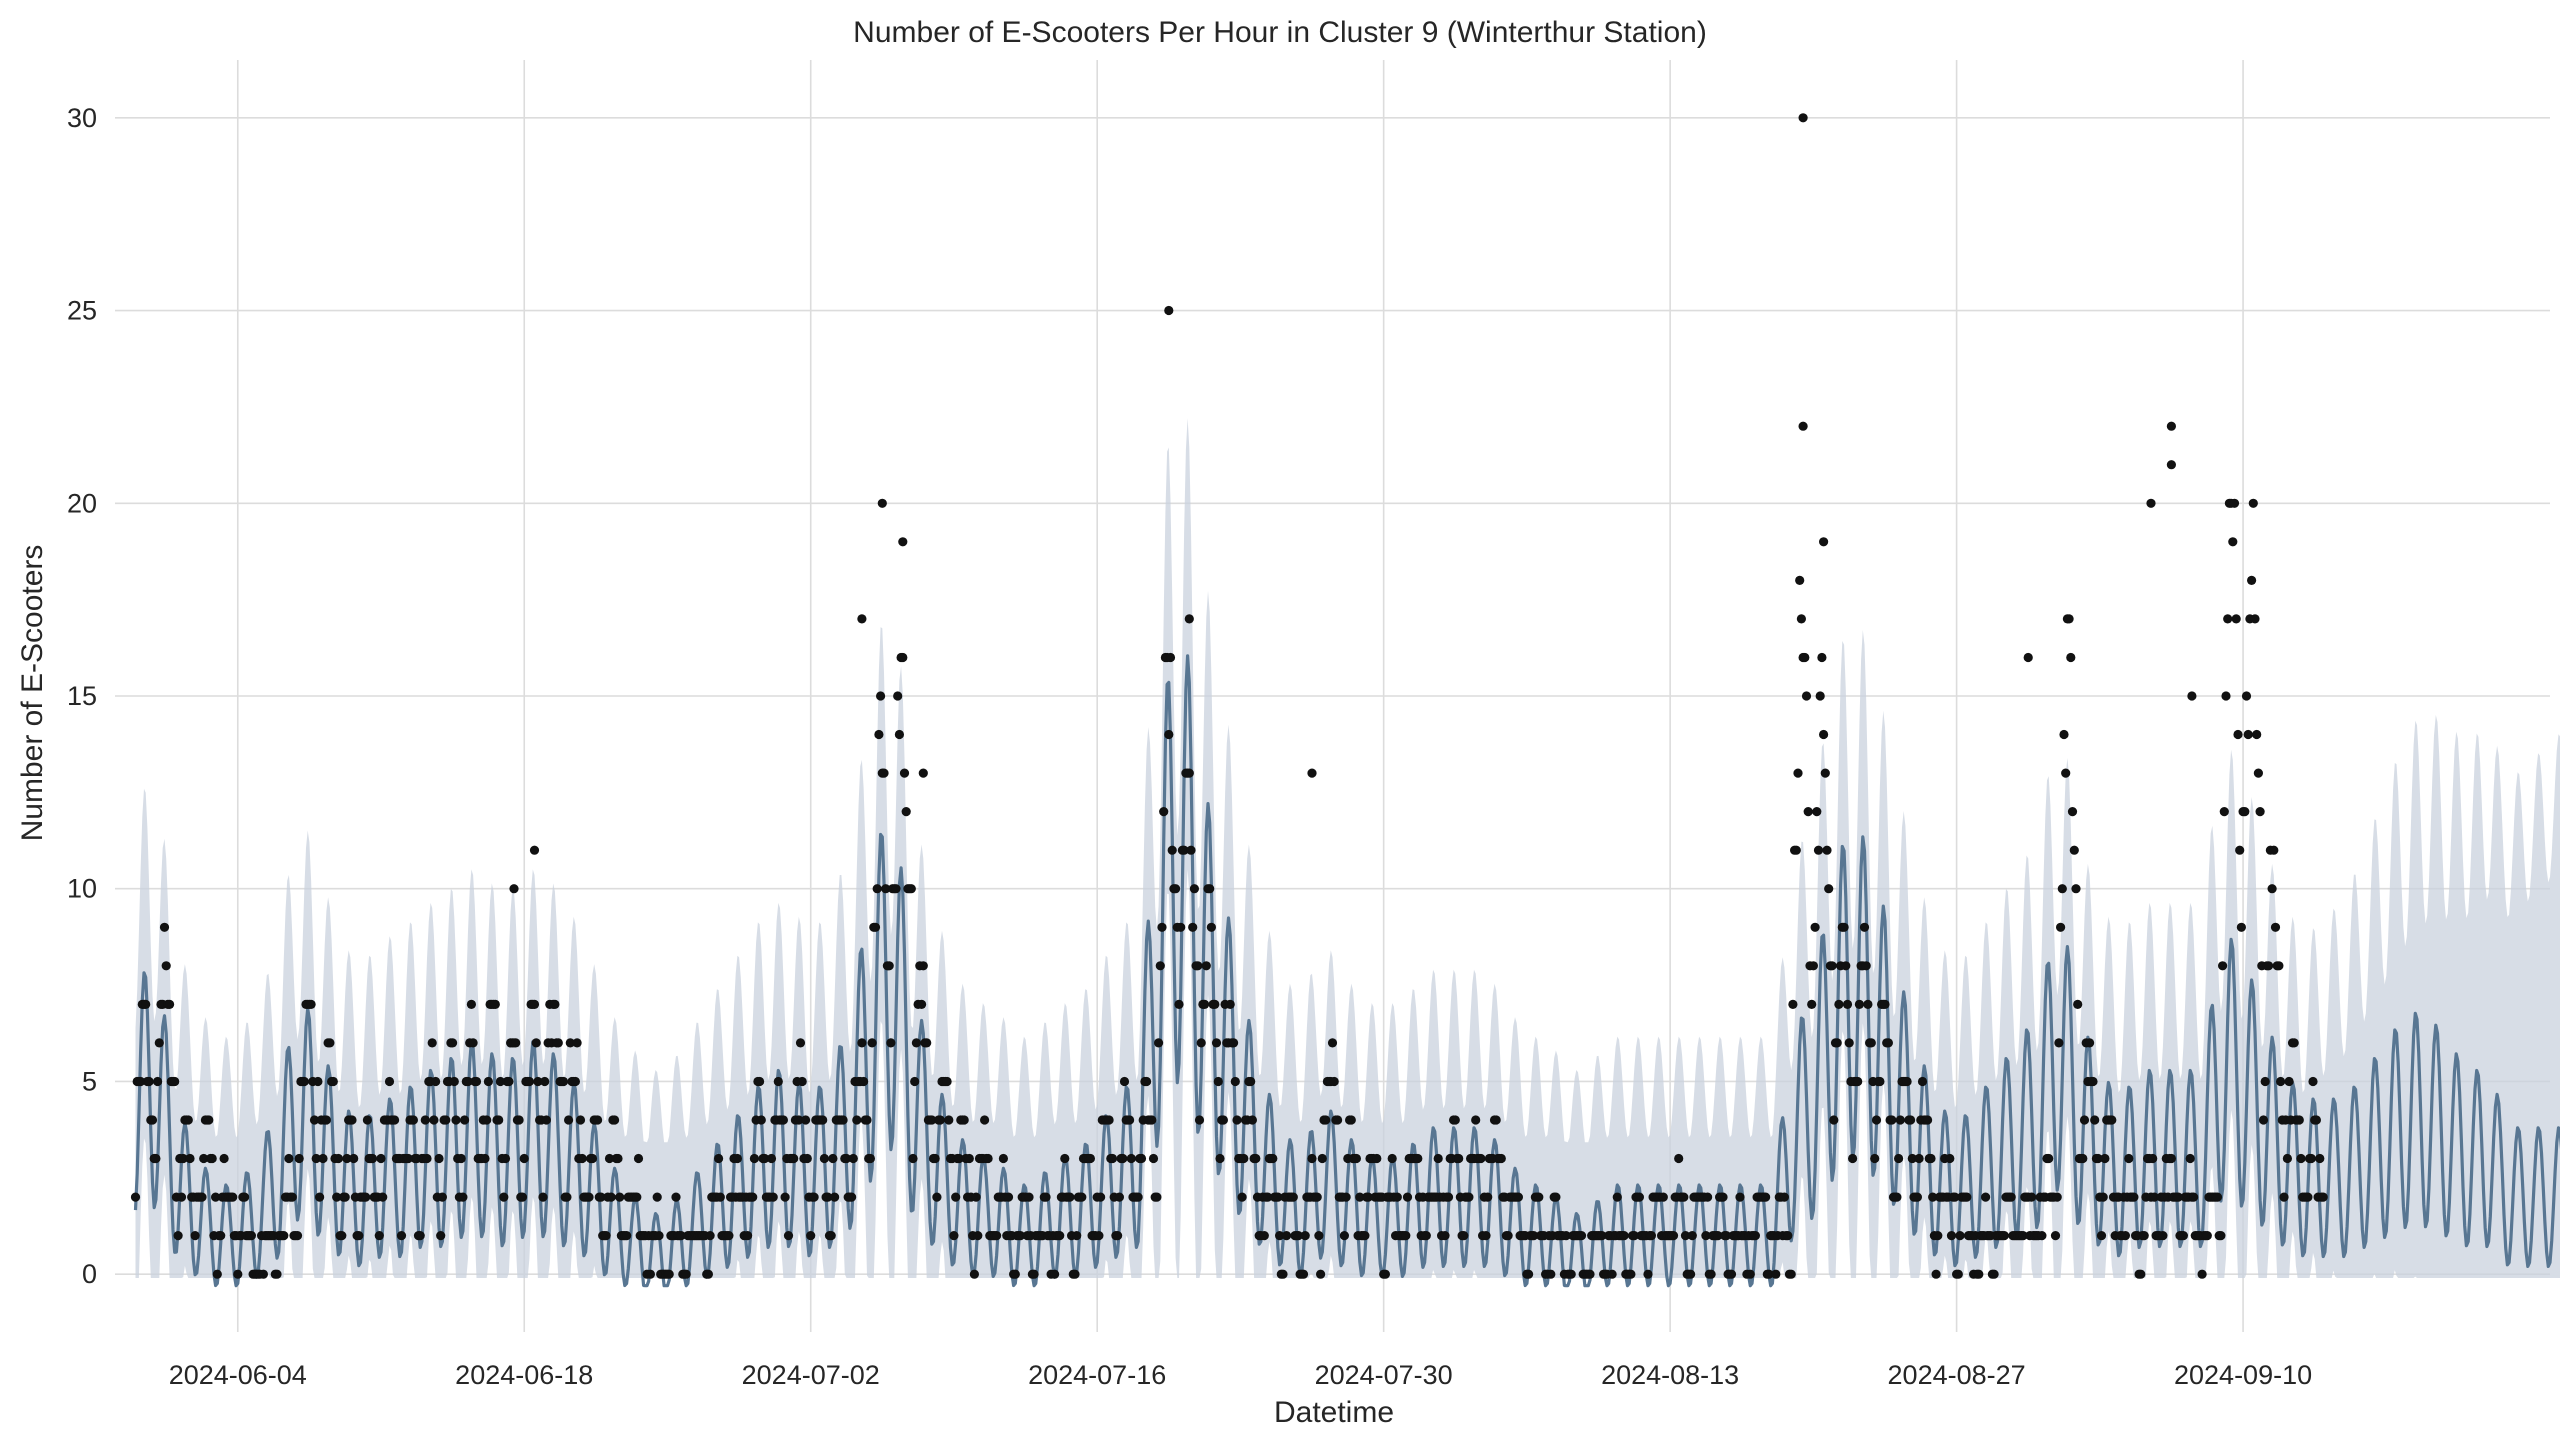 The width and height of the screenshot is (2560, 1449). I want to click on y-tick-label: 10, so click(82, 889).